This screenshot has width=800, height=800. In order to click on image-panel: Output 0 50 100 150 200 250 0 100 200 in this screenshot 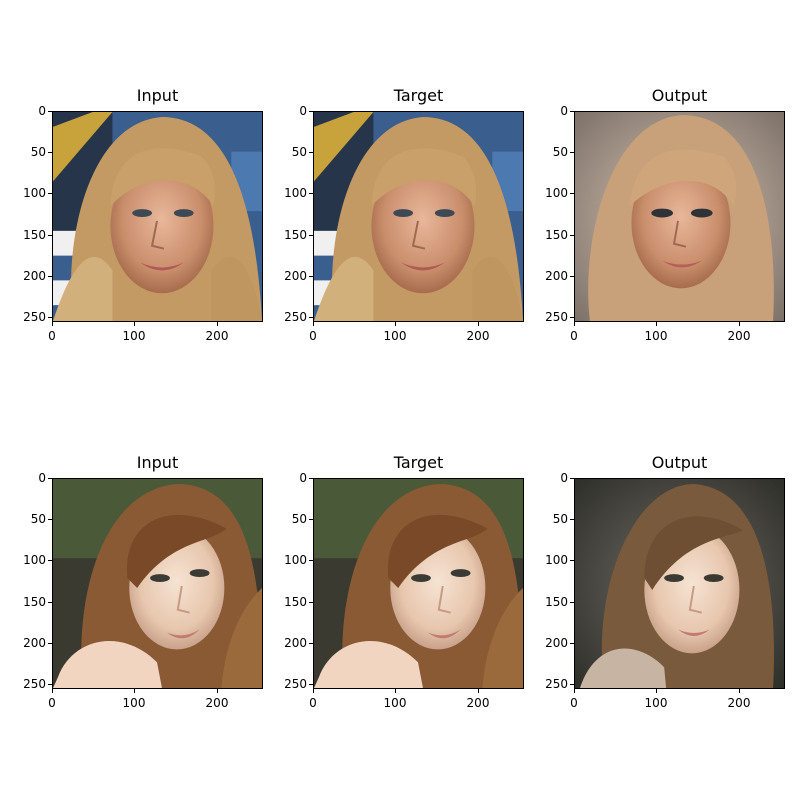, I will do `click(665, 581)`.